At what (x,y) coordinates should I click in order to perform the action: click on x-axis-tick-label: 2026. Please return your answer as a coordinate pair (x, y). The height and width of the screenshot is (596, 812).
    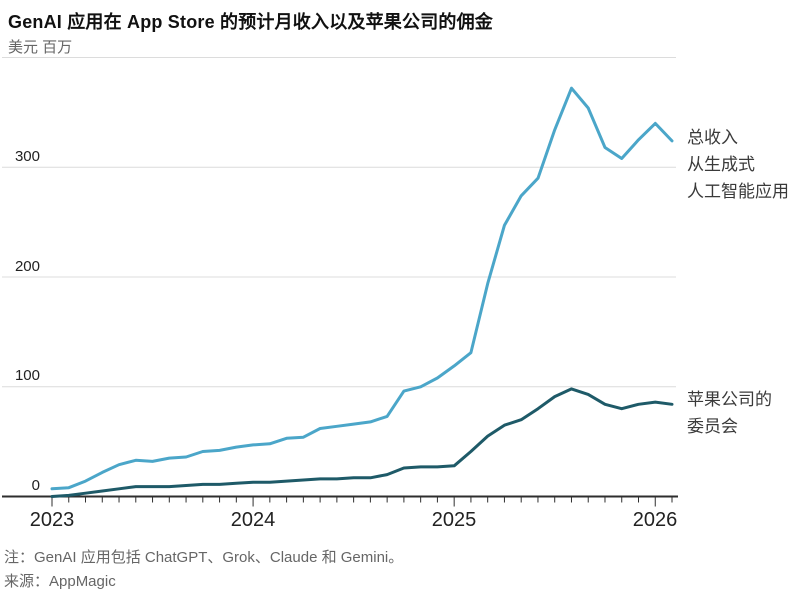
    Looking at the image, I should click on (655, 520).